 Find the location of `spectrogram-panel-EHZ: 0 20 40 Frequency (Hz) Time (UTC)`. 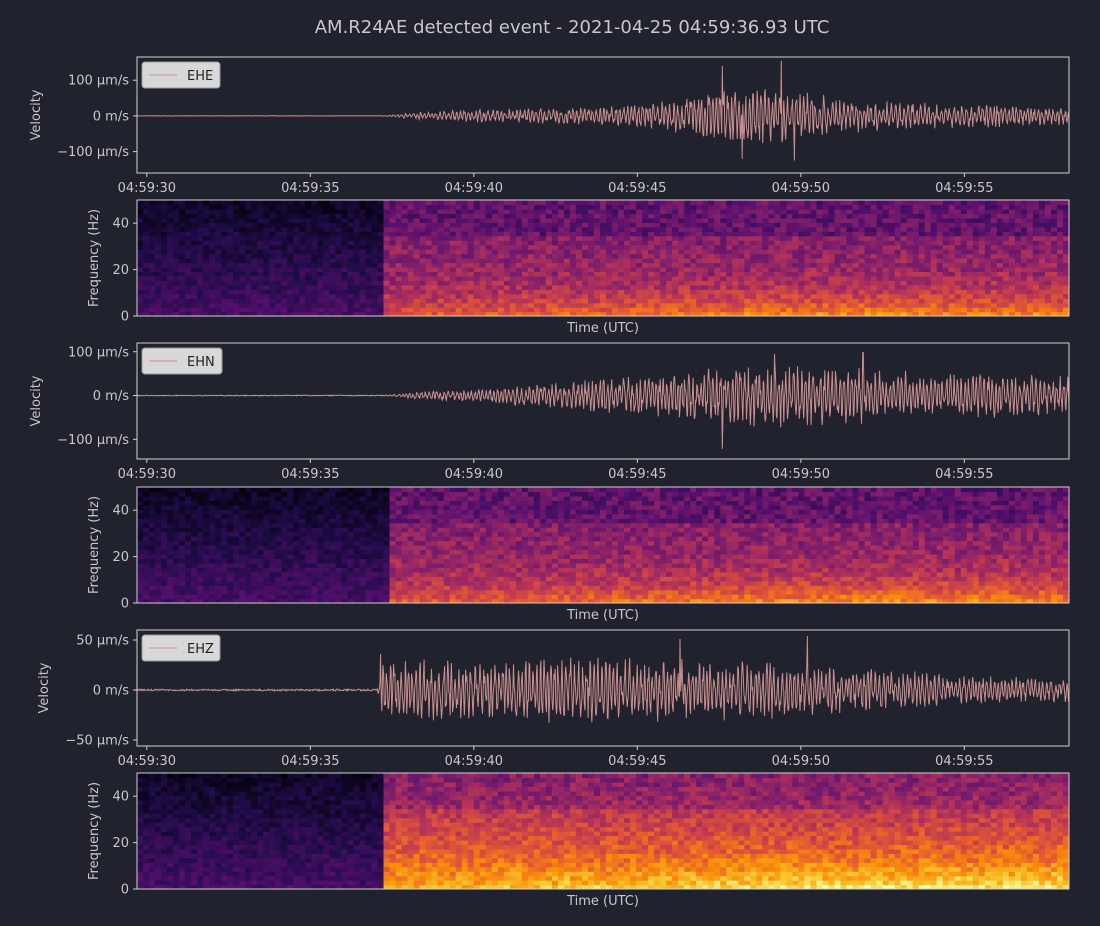

spectrogram-panel-EHZ: 0 20 40 Frequency (Hz) Time (UTC) is located at coordinates (578, 841).